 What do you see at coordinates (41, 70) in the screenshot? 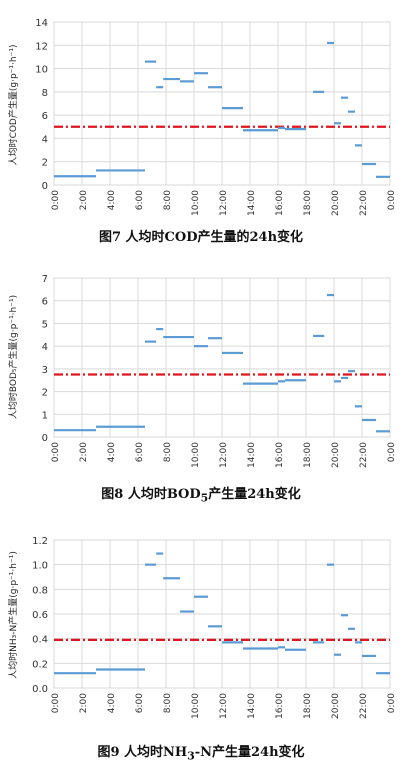
I see `y-tick-label: 10` at bounding box center [41, 70].